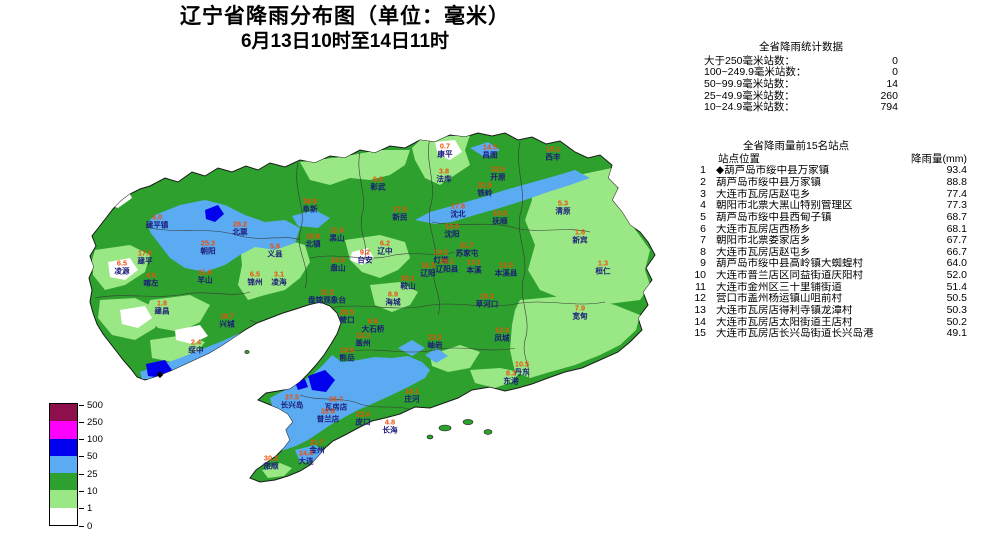 Image resolution: width=1000 pixels, height=544 pixels. Describe the element at coordinates (337, 230) in the screenshot. I see `station-value: 11.0` at that location.